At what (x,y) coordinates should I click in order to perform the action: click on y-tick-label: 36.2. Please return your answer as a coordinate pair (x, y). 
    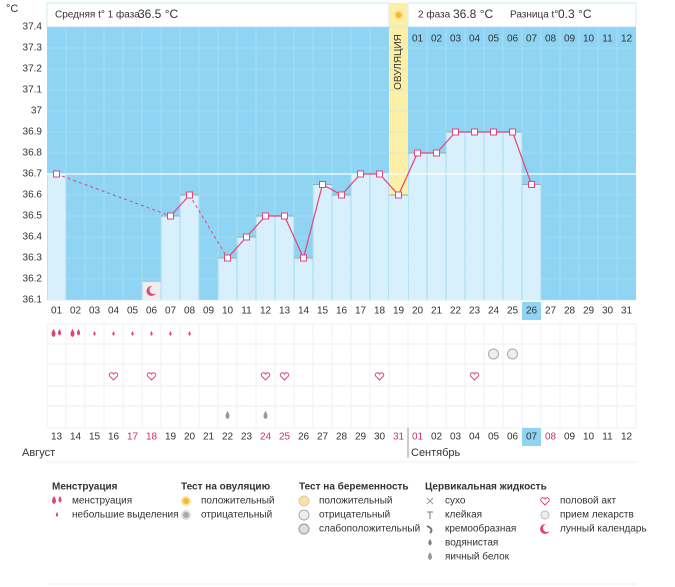
    Looking at the image, I should click on (33, 279).